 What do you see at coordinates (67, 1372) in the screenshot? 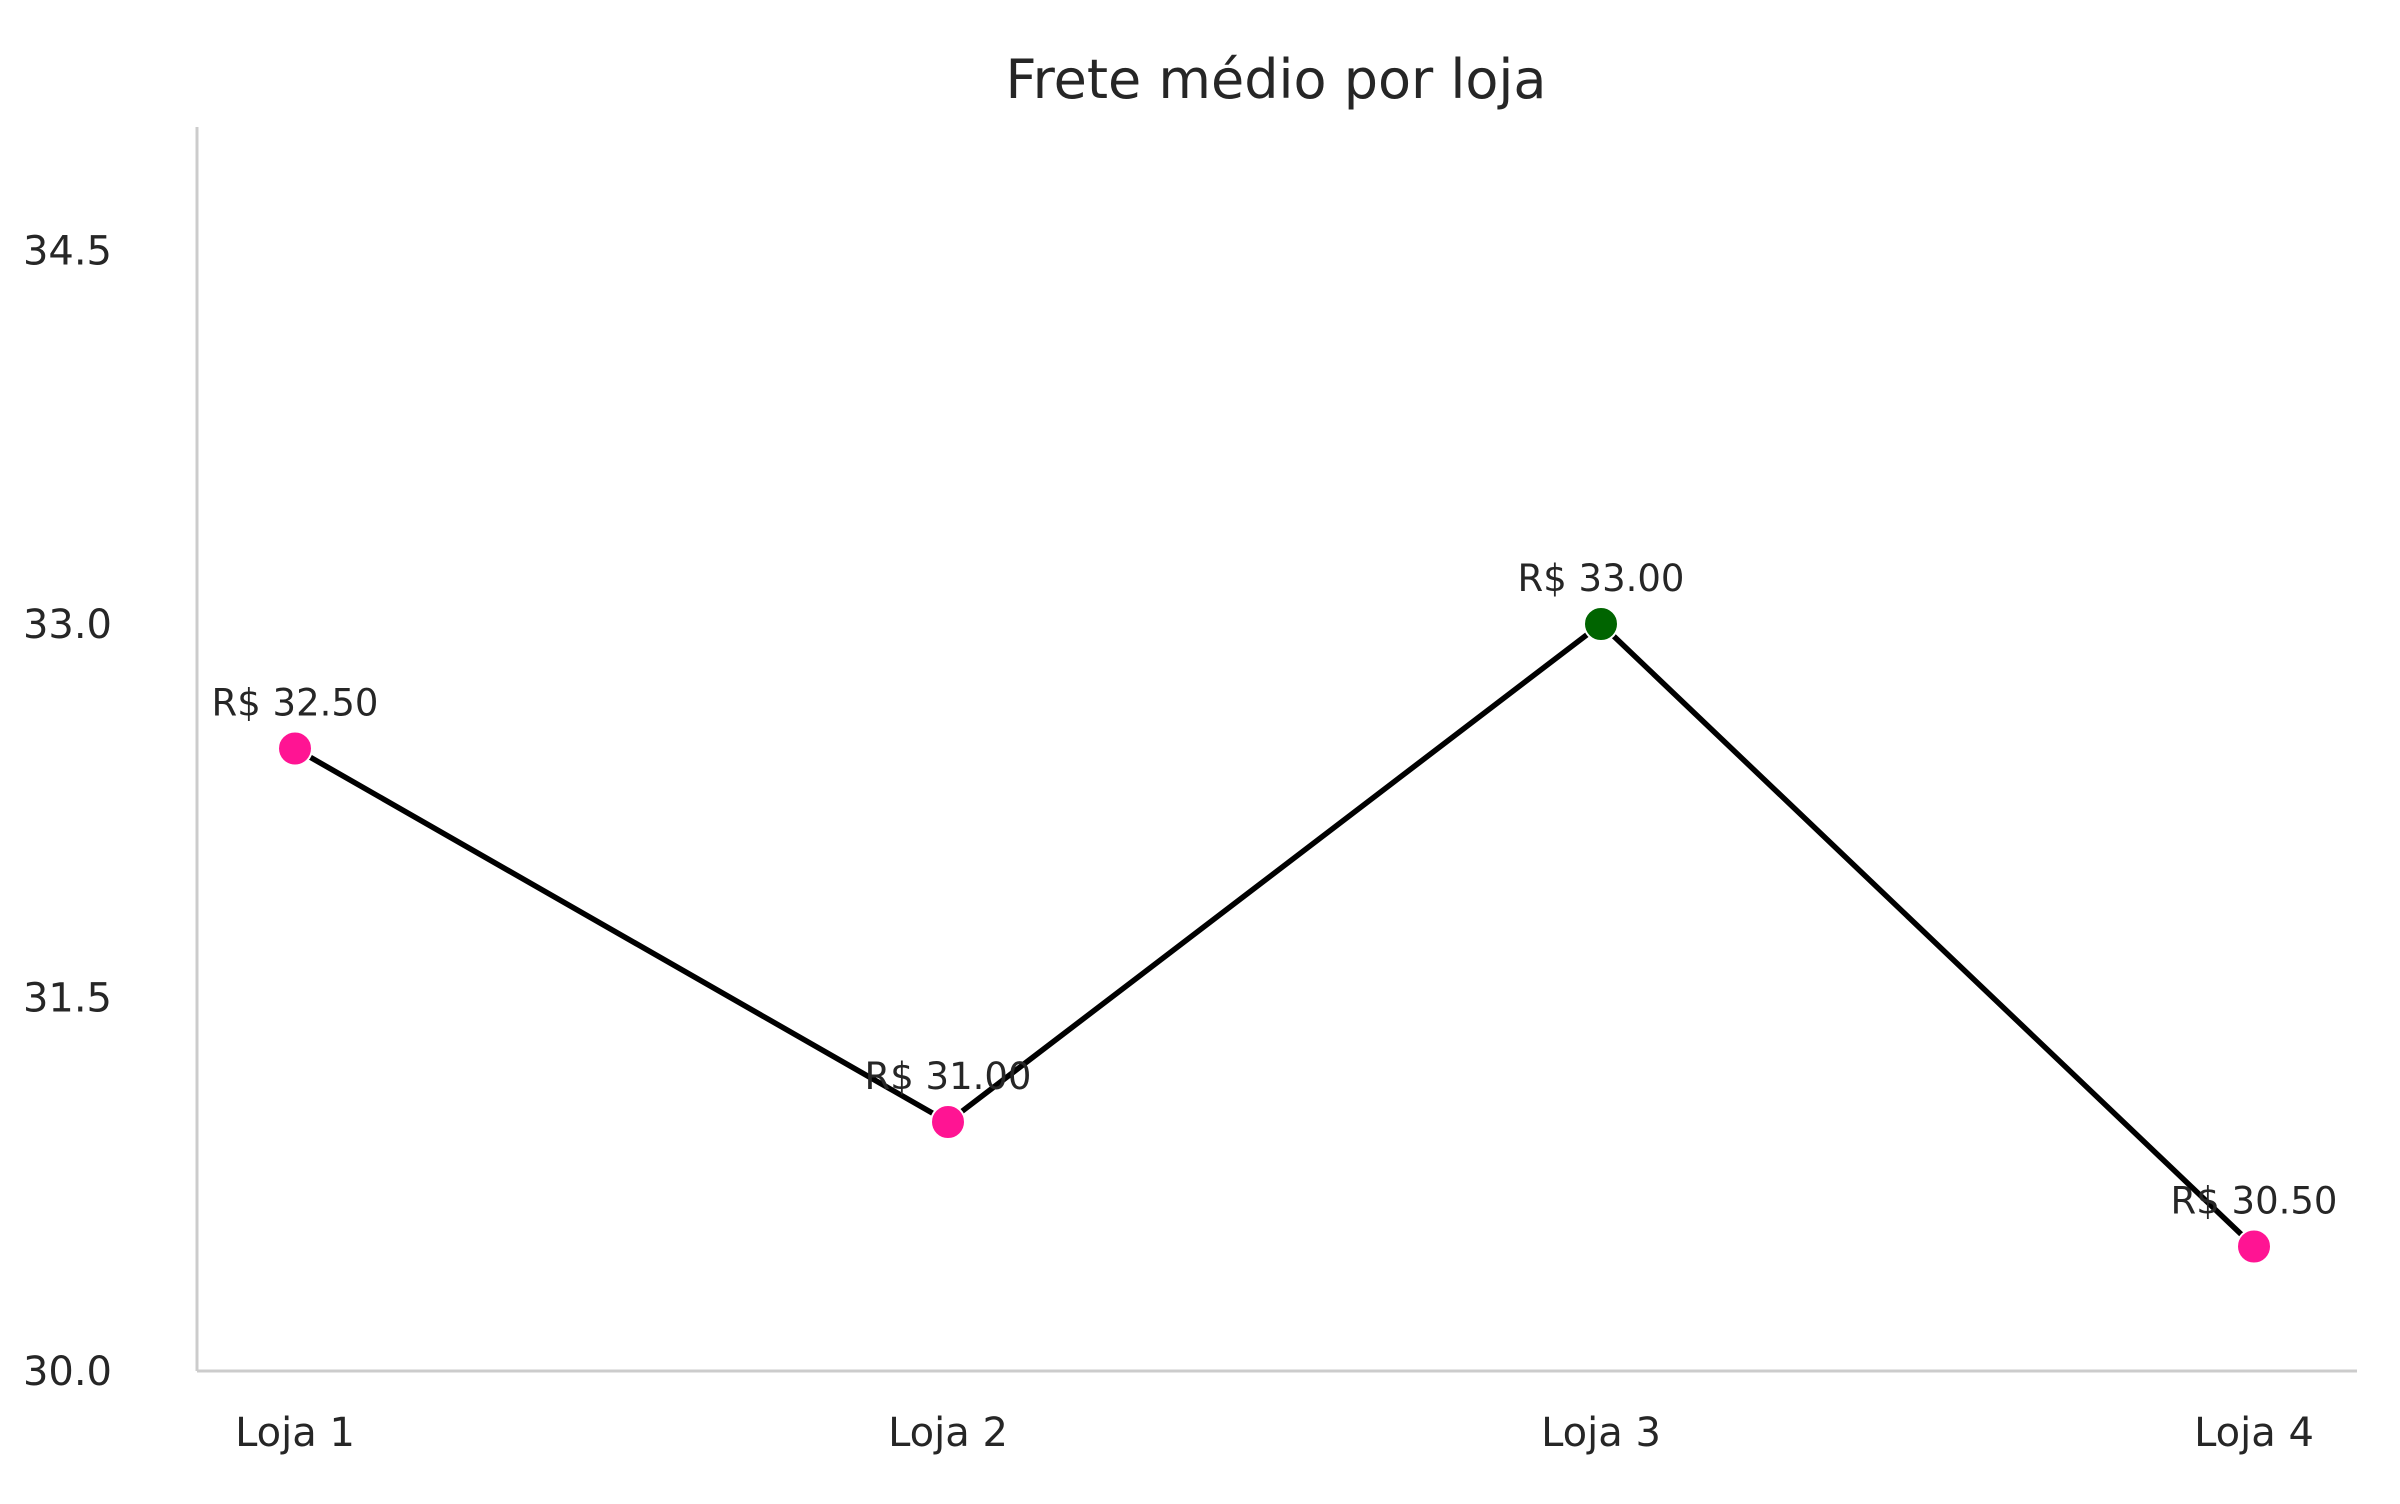
I see `y-tick-label: 30.0` at bounding box center [67, 1372].